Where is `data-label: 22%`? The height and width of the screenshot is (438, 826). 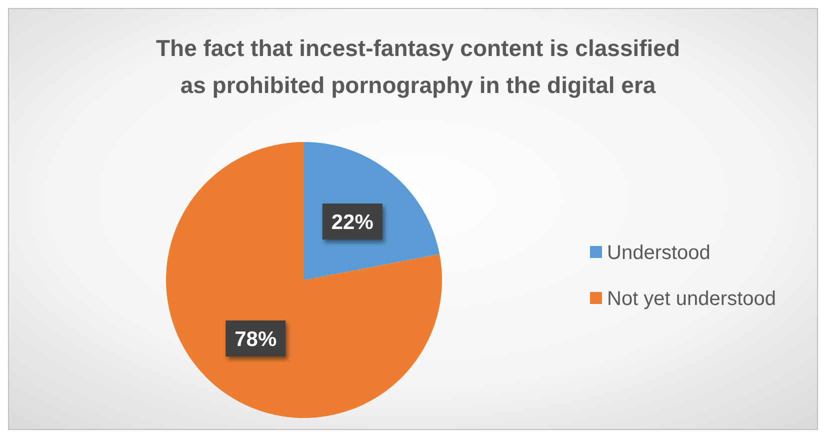 data-label: 22% is located at coordinates (352, 222).